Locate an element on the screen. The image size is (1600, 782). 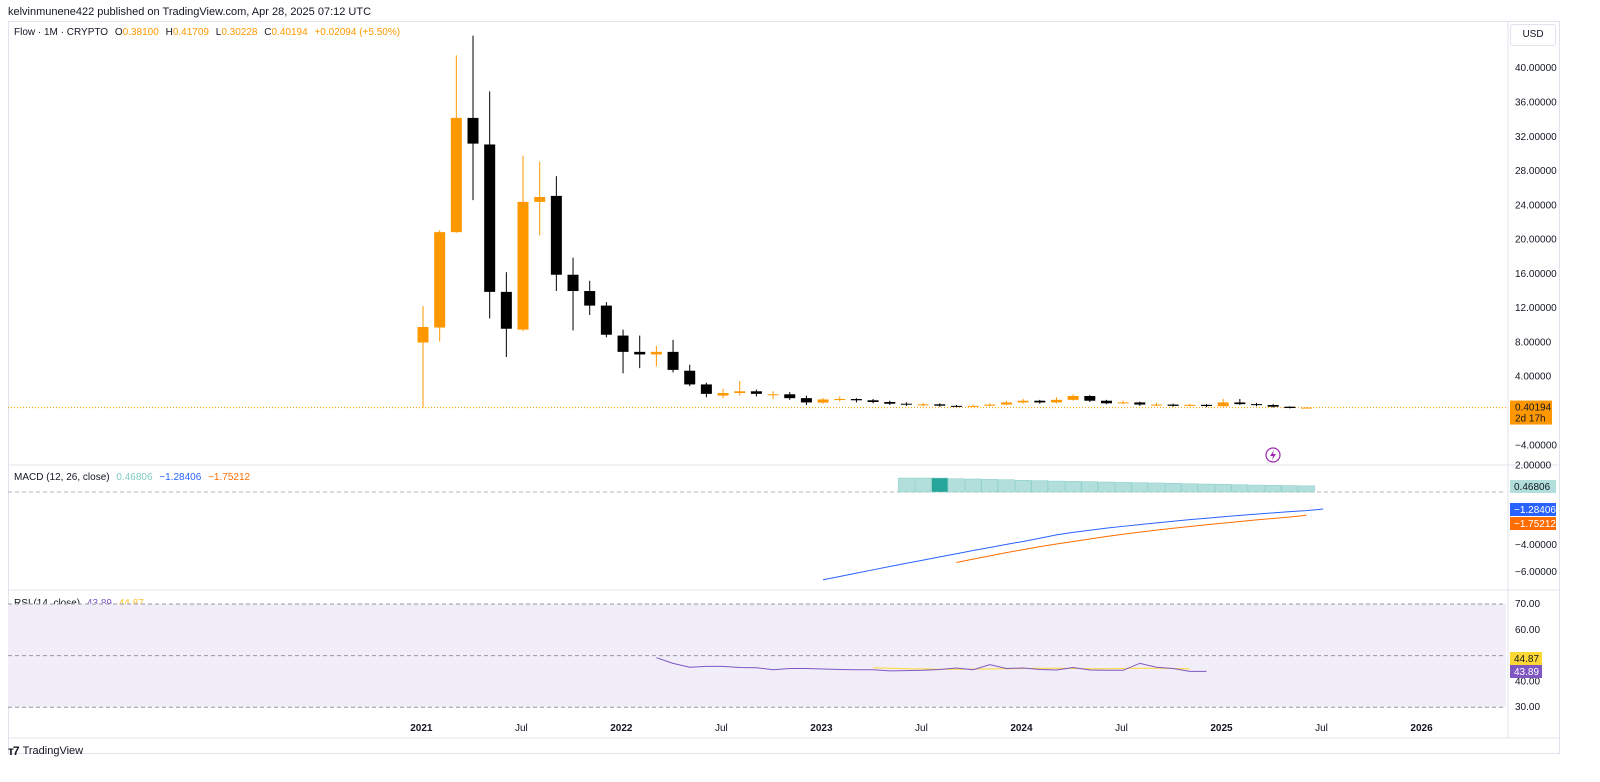
footer-brand: TradingView is located at coordinates (53, 751).